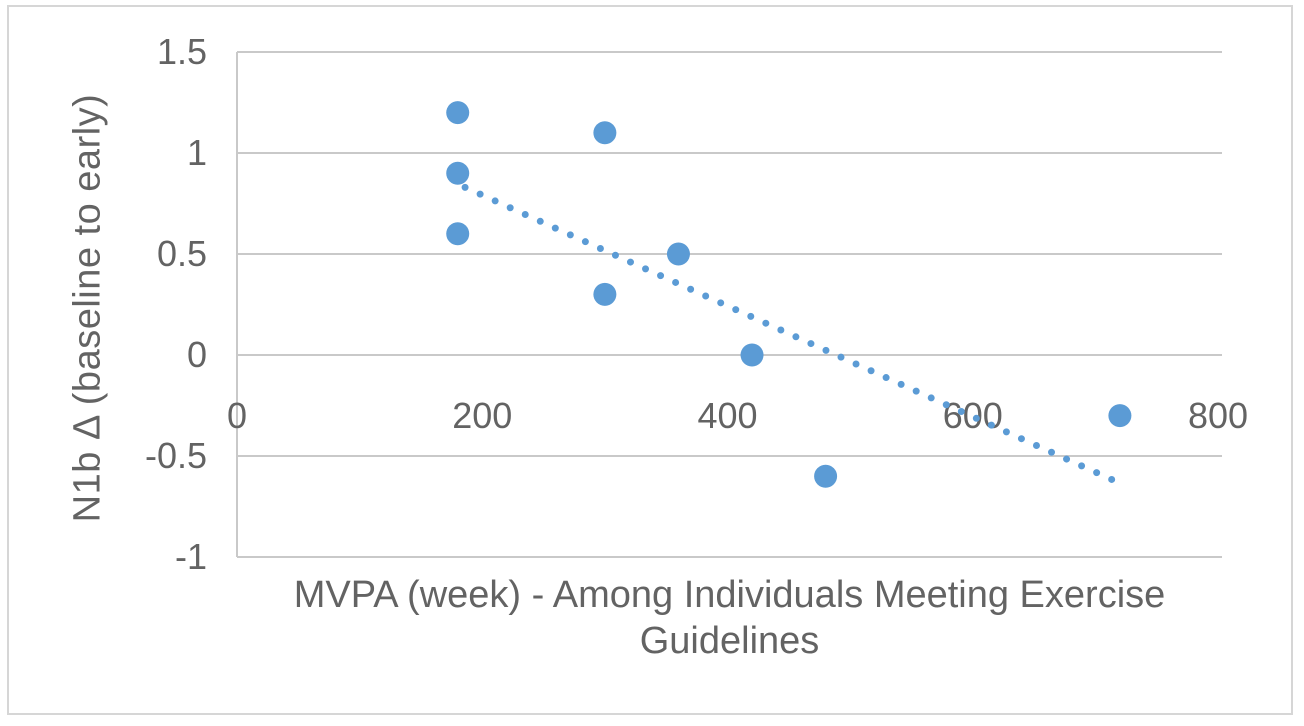 This screenshot has height=726, width=1304. Describe the element at coordinates (678, 254) in the screenshot. I see `data-point-360-0.5` at that location.